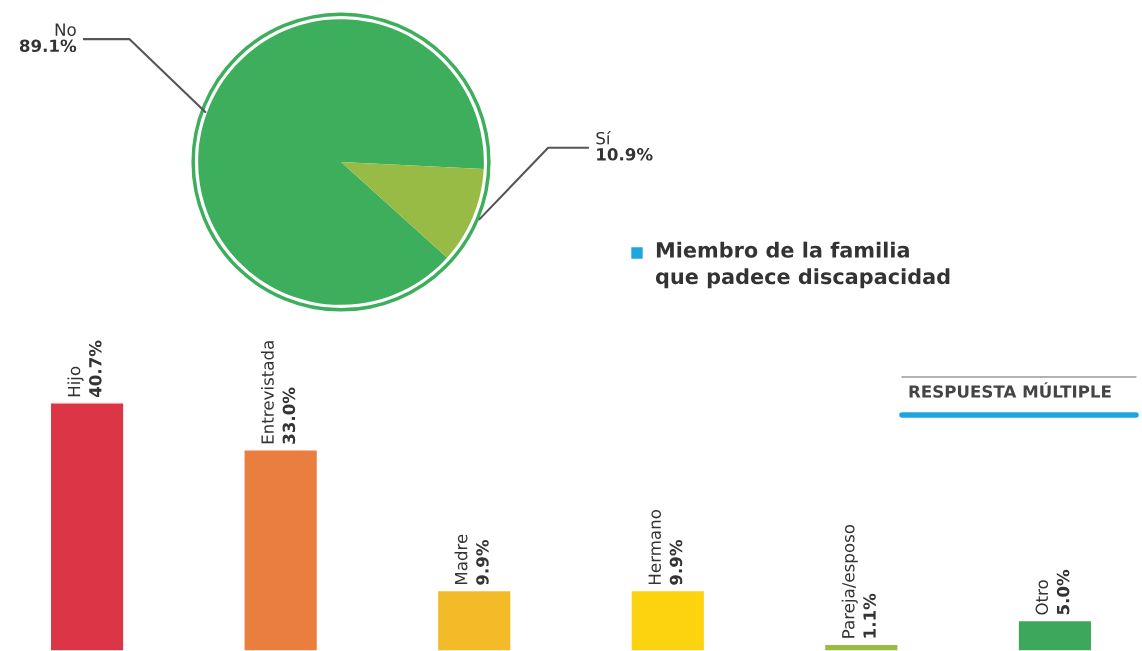  What do you see at coordinates (654, 547) in the screenshot?
I see `x-tick-label: Hermano` at bounding box center [654, 547].